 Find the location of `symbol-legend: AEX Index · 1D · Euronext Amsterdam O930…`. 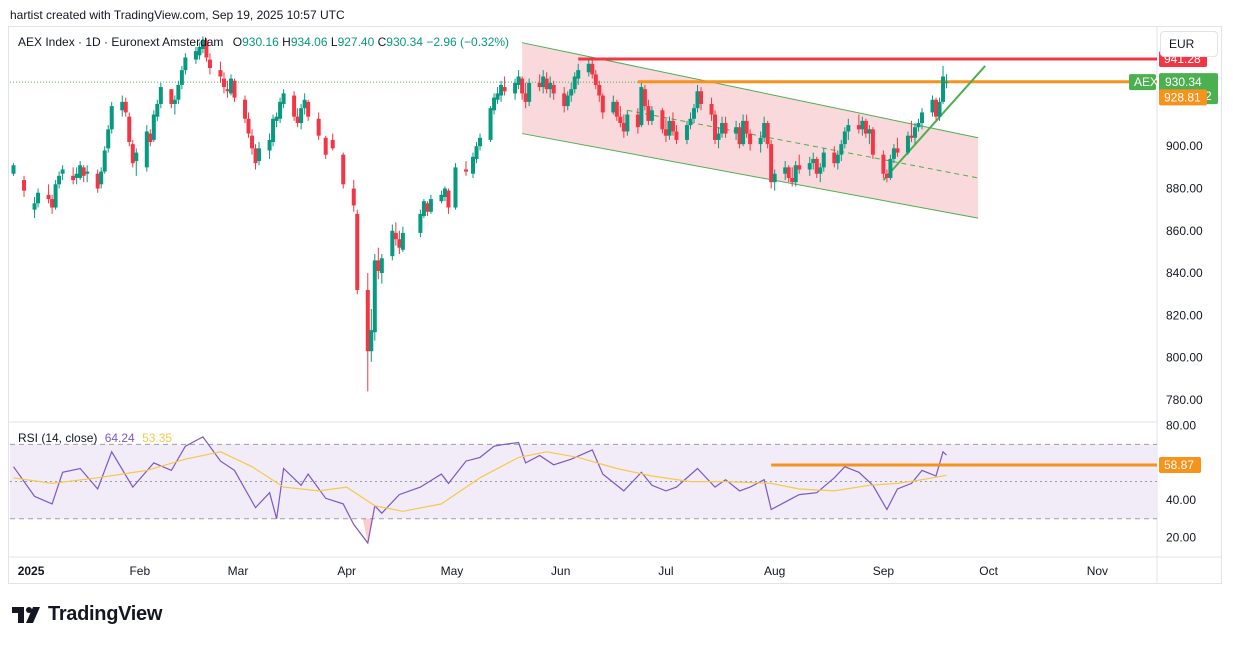

symbol-legend: AEX Index · 1D · Euronext Amsterdam O930… is located at coordinates (263, 42).